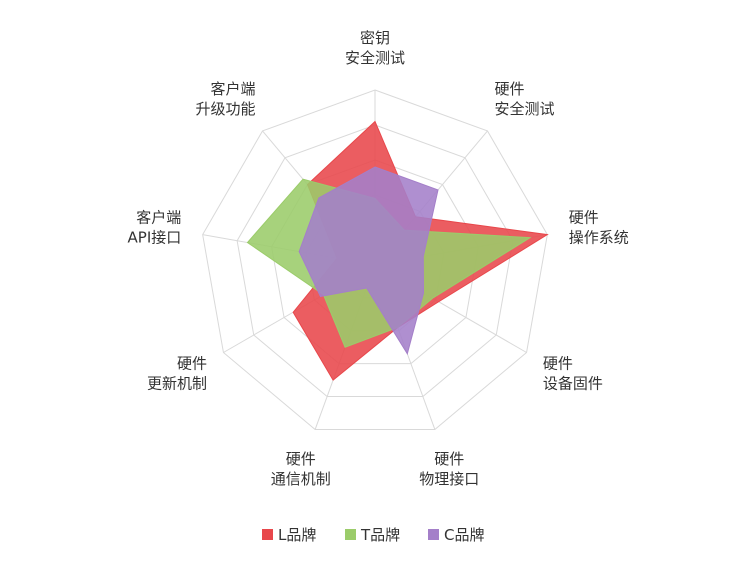 This screenshot has height=565, width=740. I want to click on axis-label-2-line-1: 硬件, so click(509, 89).